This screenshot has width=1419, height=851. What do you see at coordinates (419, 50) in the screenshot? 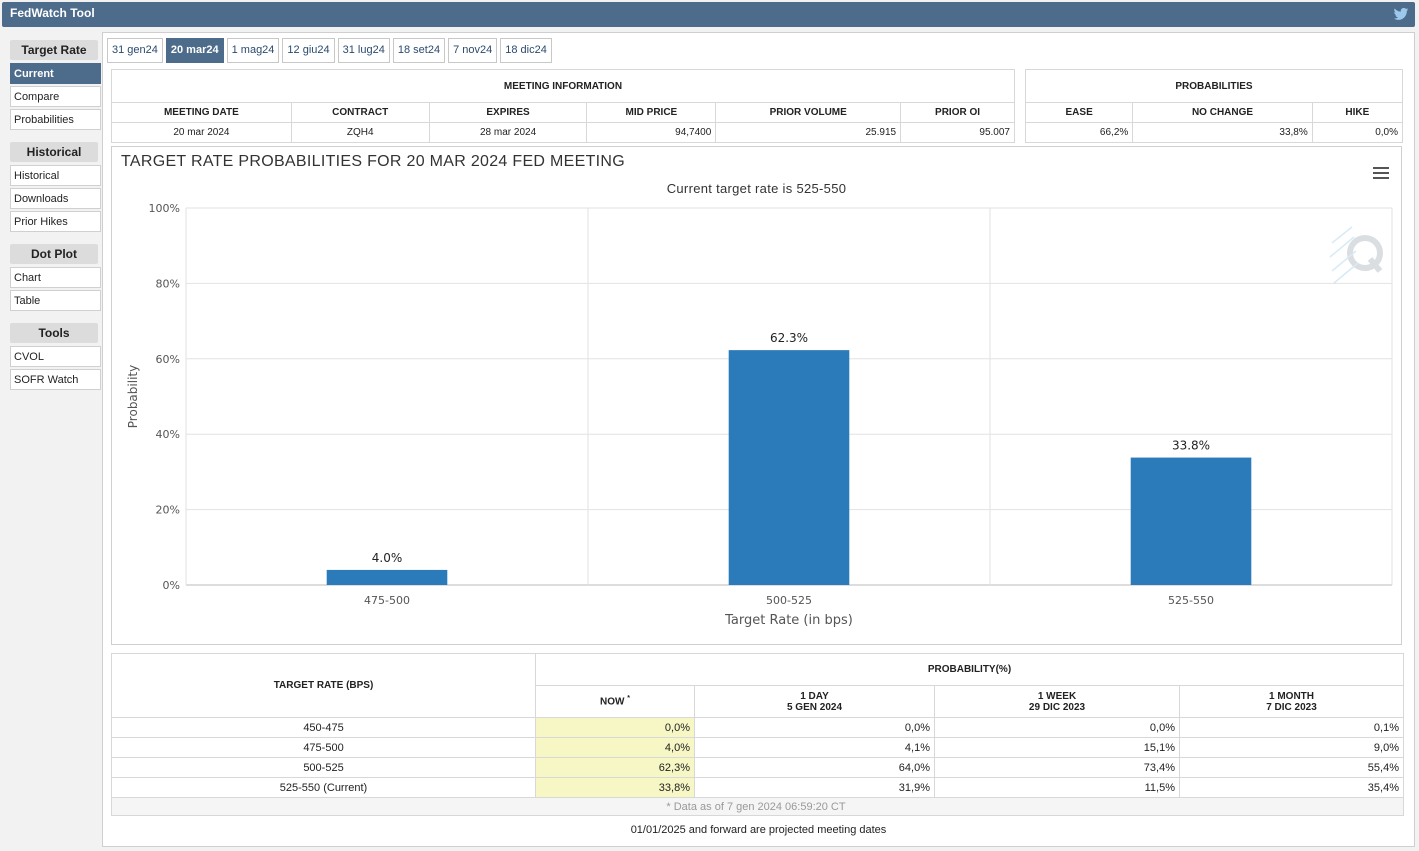
I see `tab-meeting: 18 set24` at bounding box center [419, 50].